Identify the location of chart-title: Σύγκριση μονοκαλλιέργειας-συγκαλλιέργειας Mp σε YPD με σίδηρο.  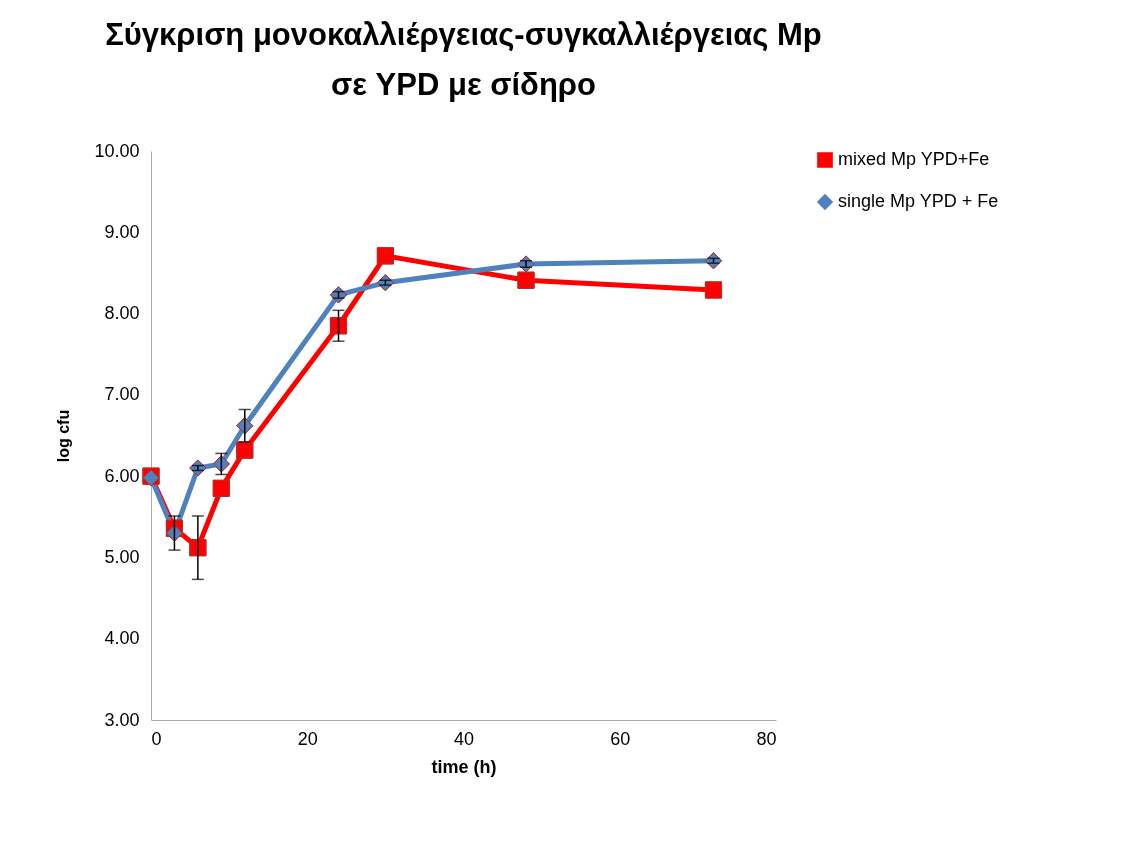
(463, 59).